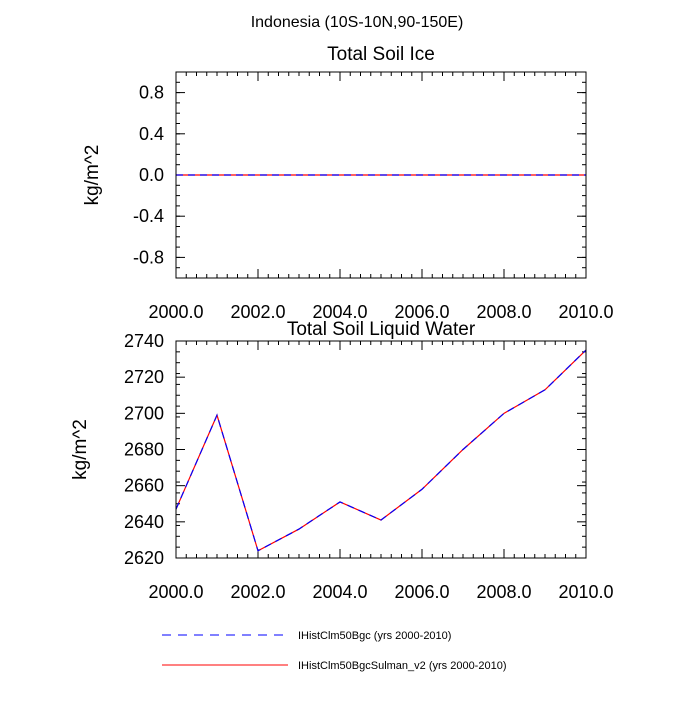 The image size is (700, 705). Describe the element at coordinates (374, 636) in the screenshot. I see `legend-label: IHistClm50Bgc (yrs 2000-2010)` at that location.